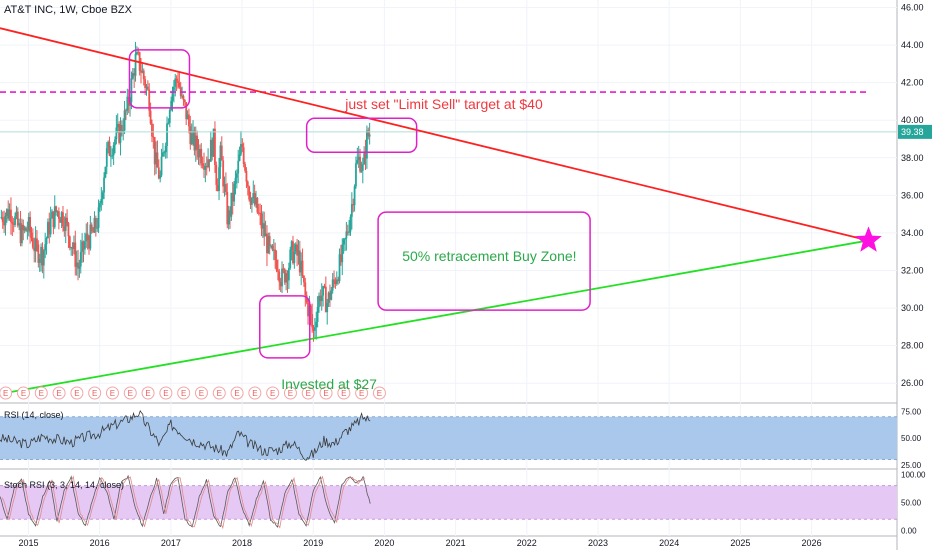  I want to click on apex-star-icon, so click(868, 239).